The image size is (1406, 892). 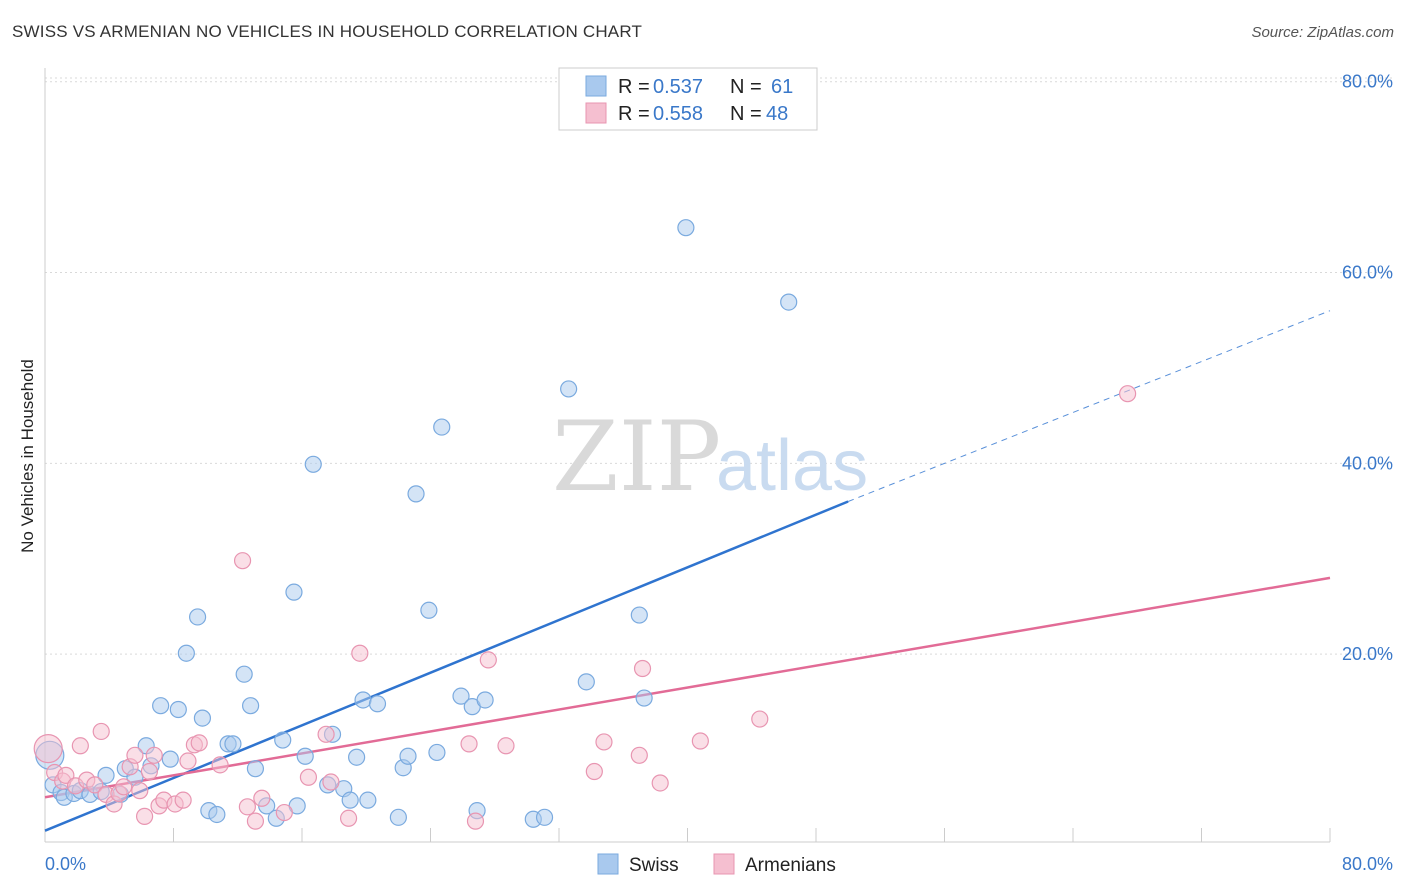 I want to click on watermark-atlas: atlas, so click(x=792, y=466).